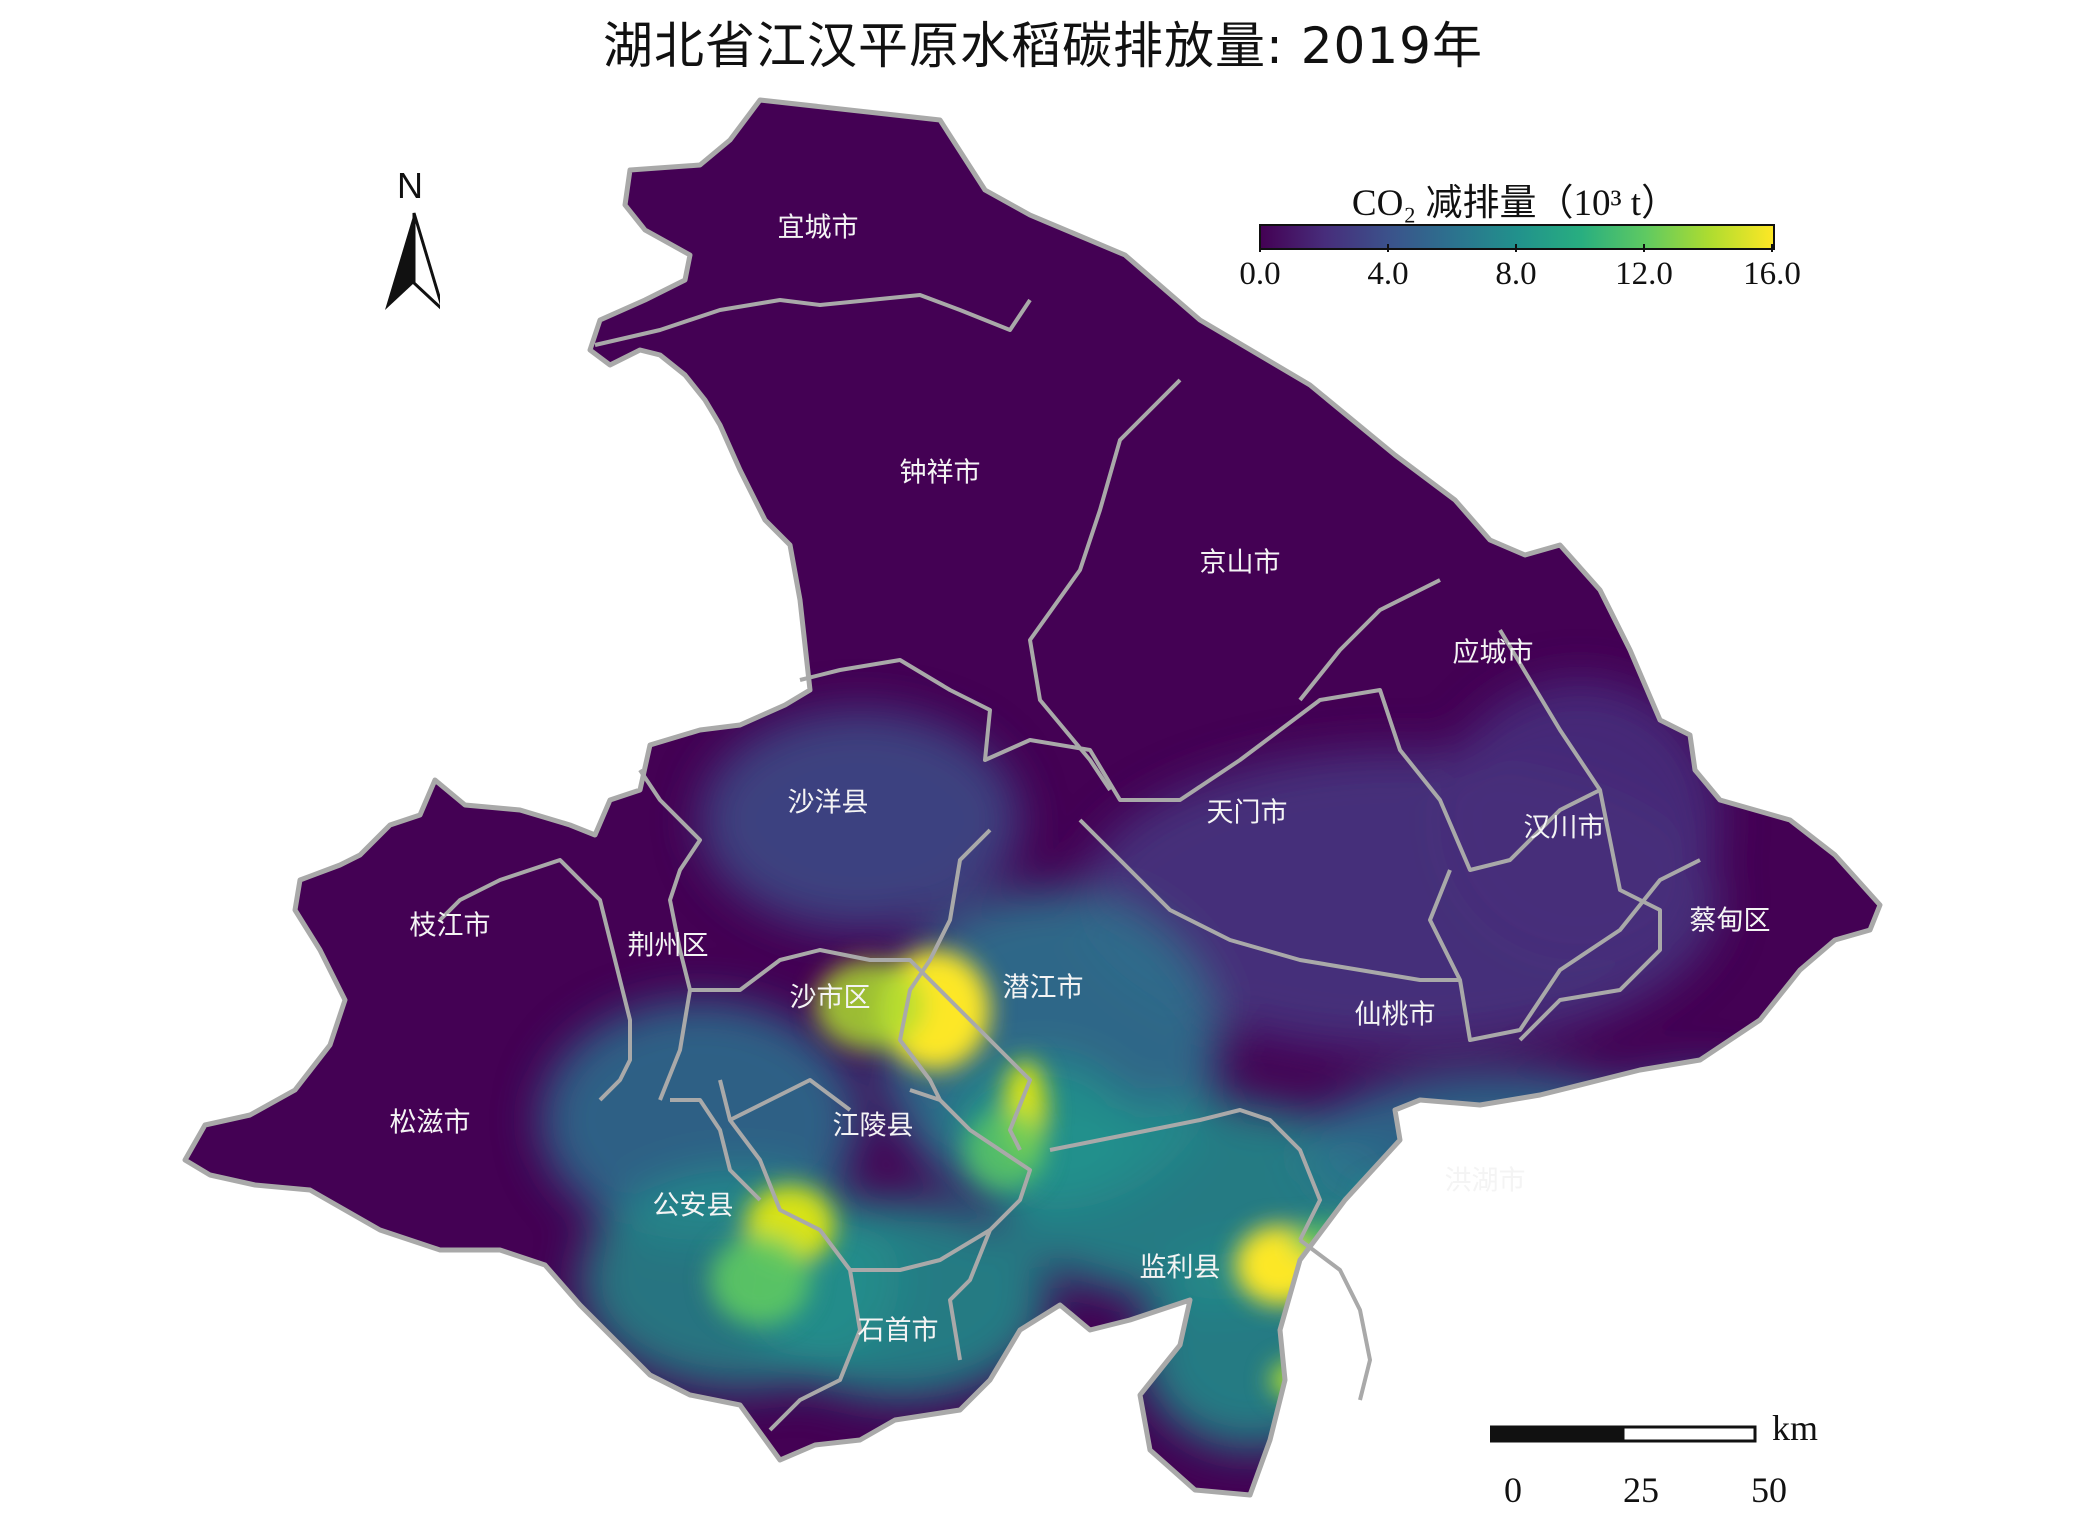 This screenshot has height=1530, width=2086. What do you see at coordinates (412, 261) in the screenshot?
I see `north-arrow-icon` at bounding box center [412, 261].